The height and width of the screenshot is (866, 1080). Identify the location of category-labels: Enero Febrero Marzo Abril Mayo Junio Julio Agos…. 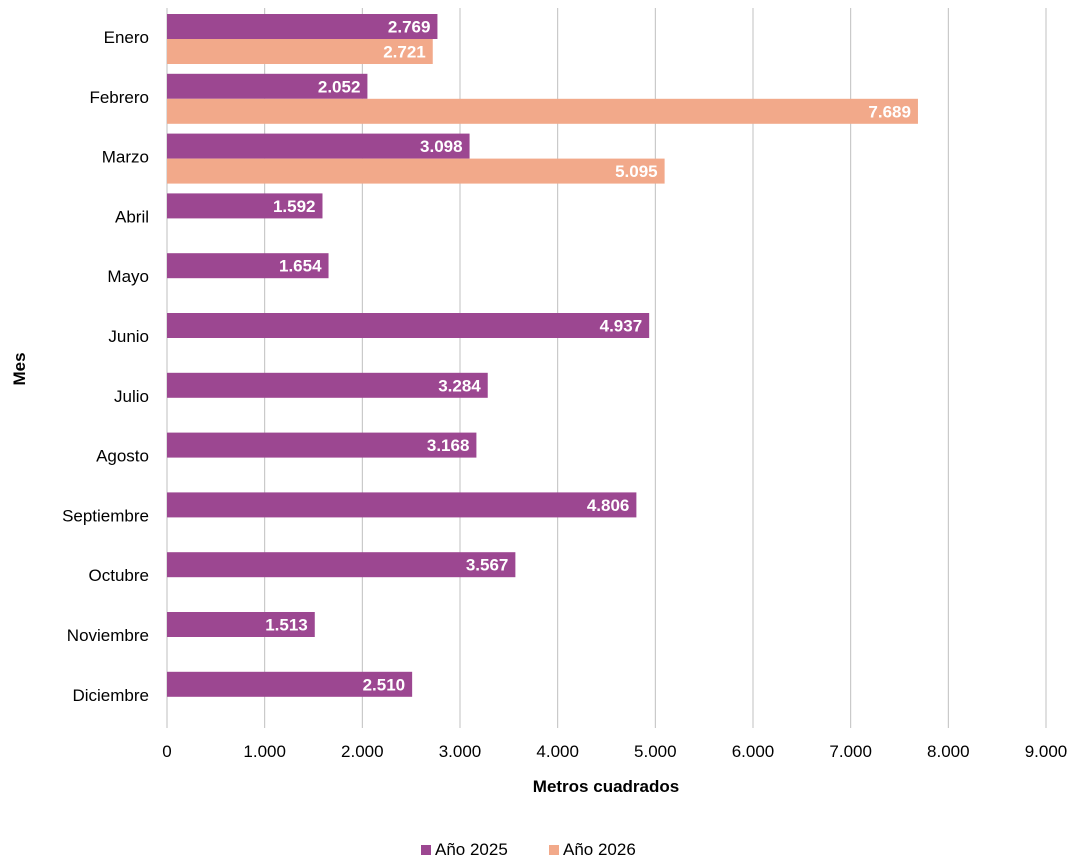
(105, 366).